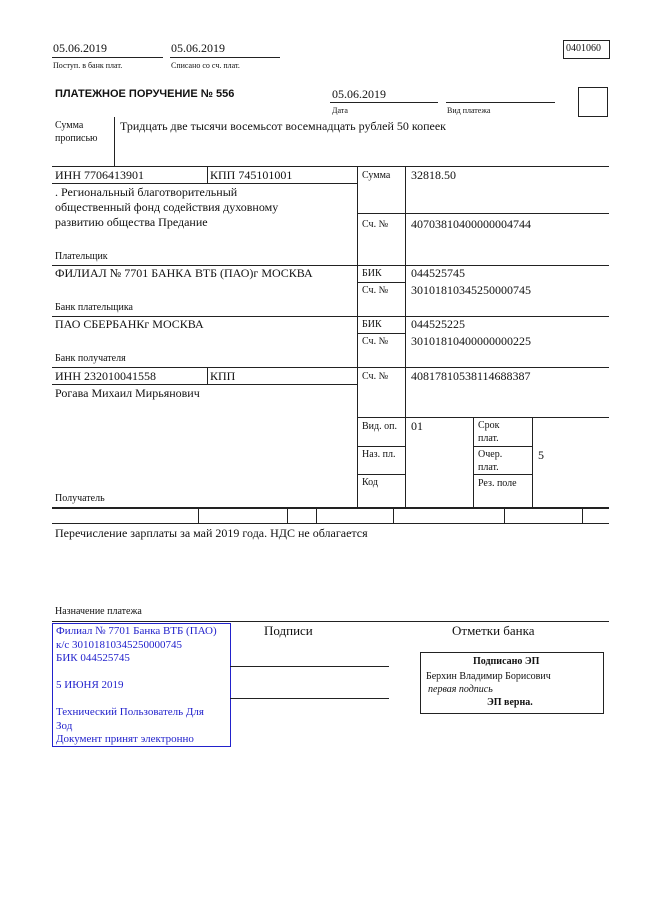 The width and height of the screenshot is (660, 919). Describe the element at coordinates (340, 110) in the screenshot. I see `date-label: Дата` at that location.